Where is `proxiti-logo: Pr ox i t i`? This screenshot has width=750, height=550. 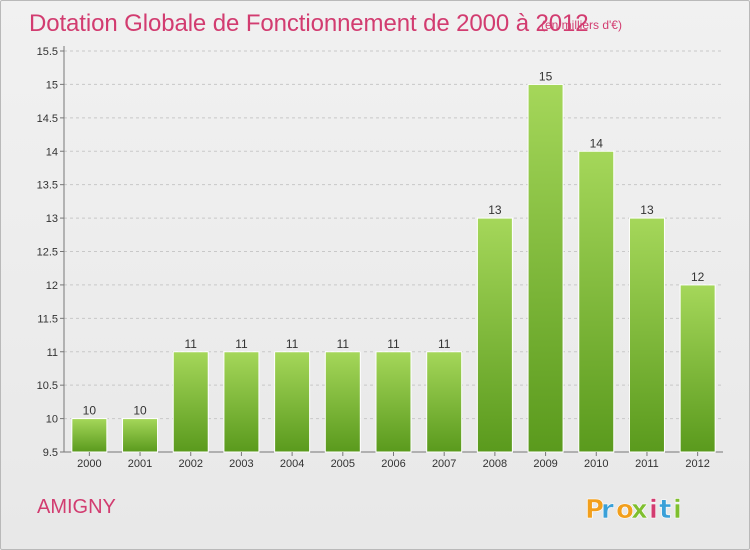 proxiti-logo: Pr ox i t i is located at coordinates (634, 510).